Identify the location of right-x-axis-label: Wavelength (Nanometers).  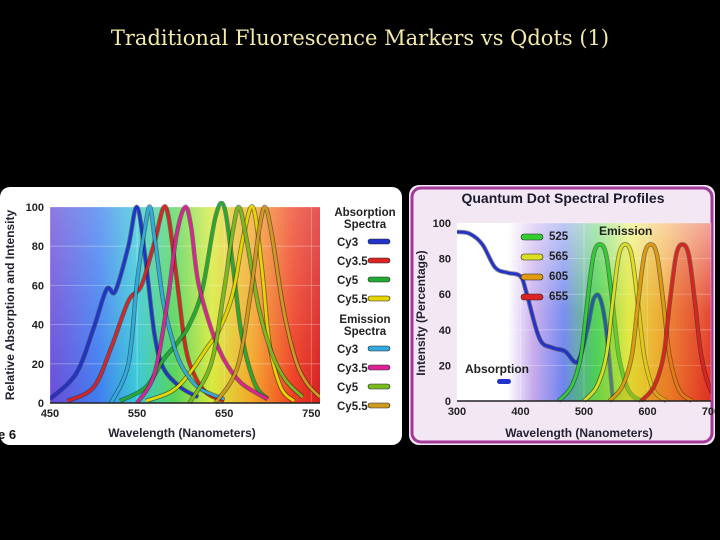
(579, 433).